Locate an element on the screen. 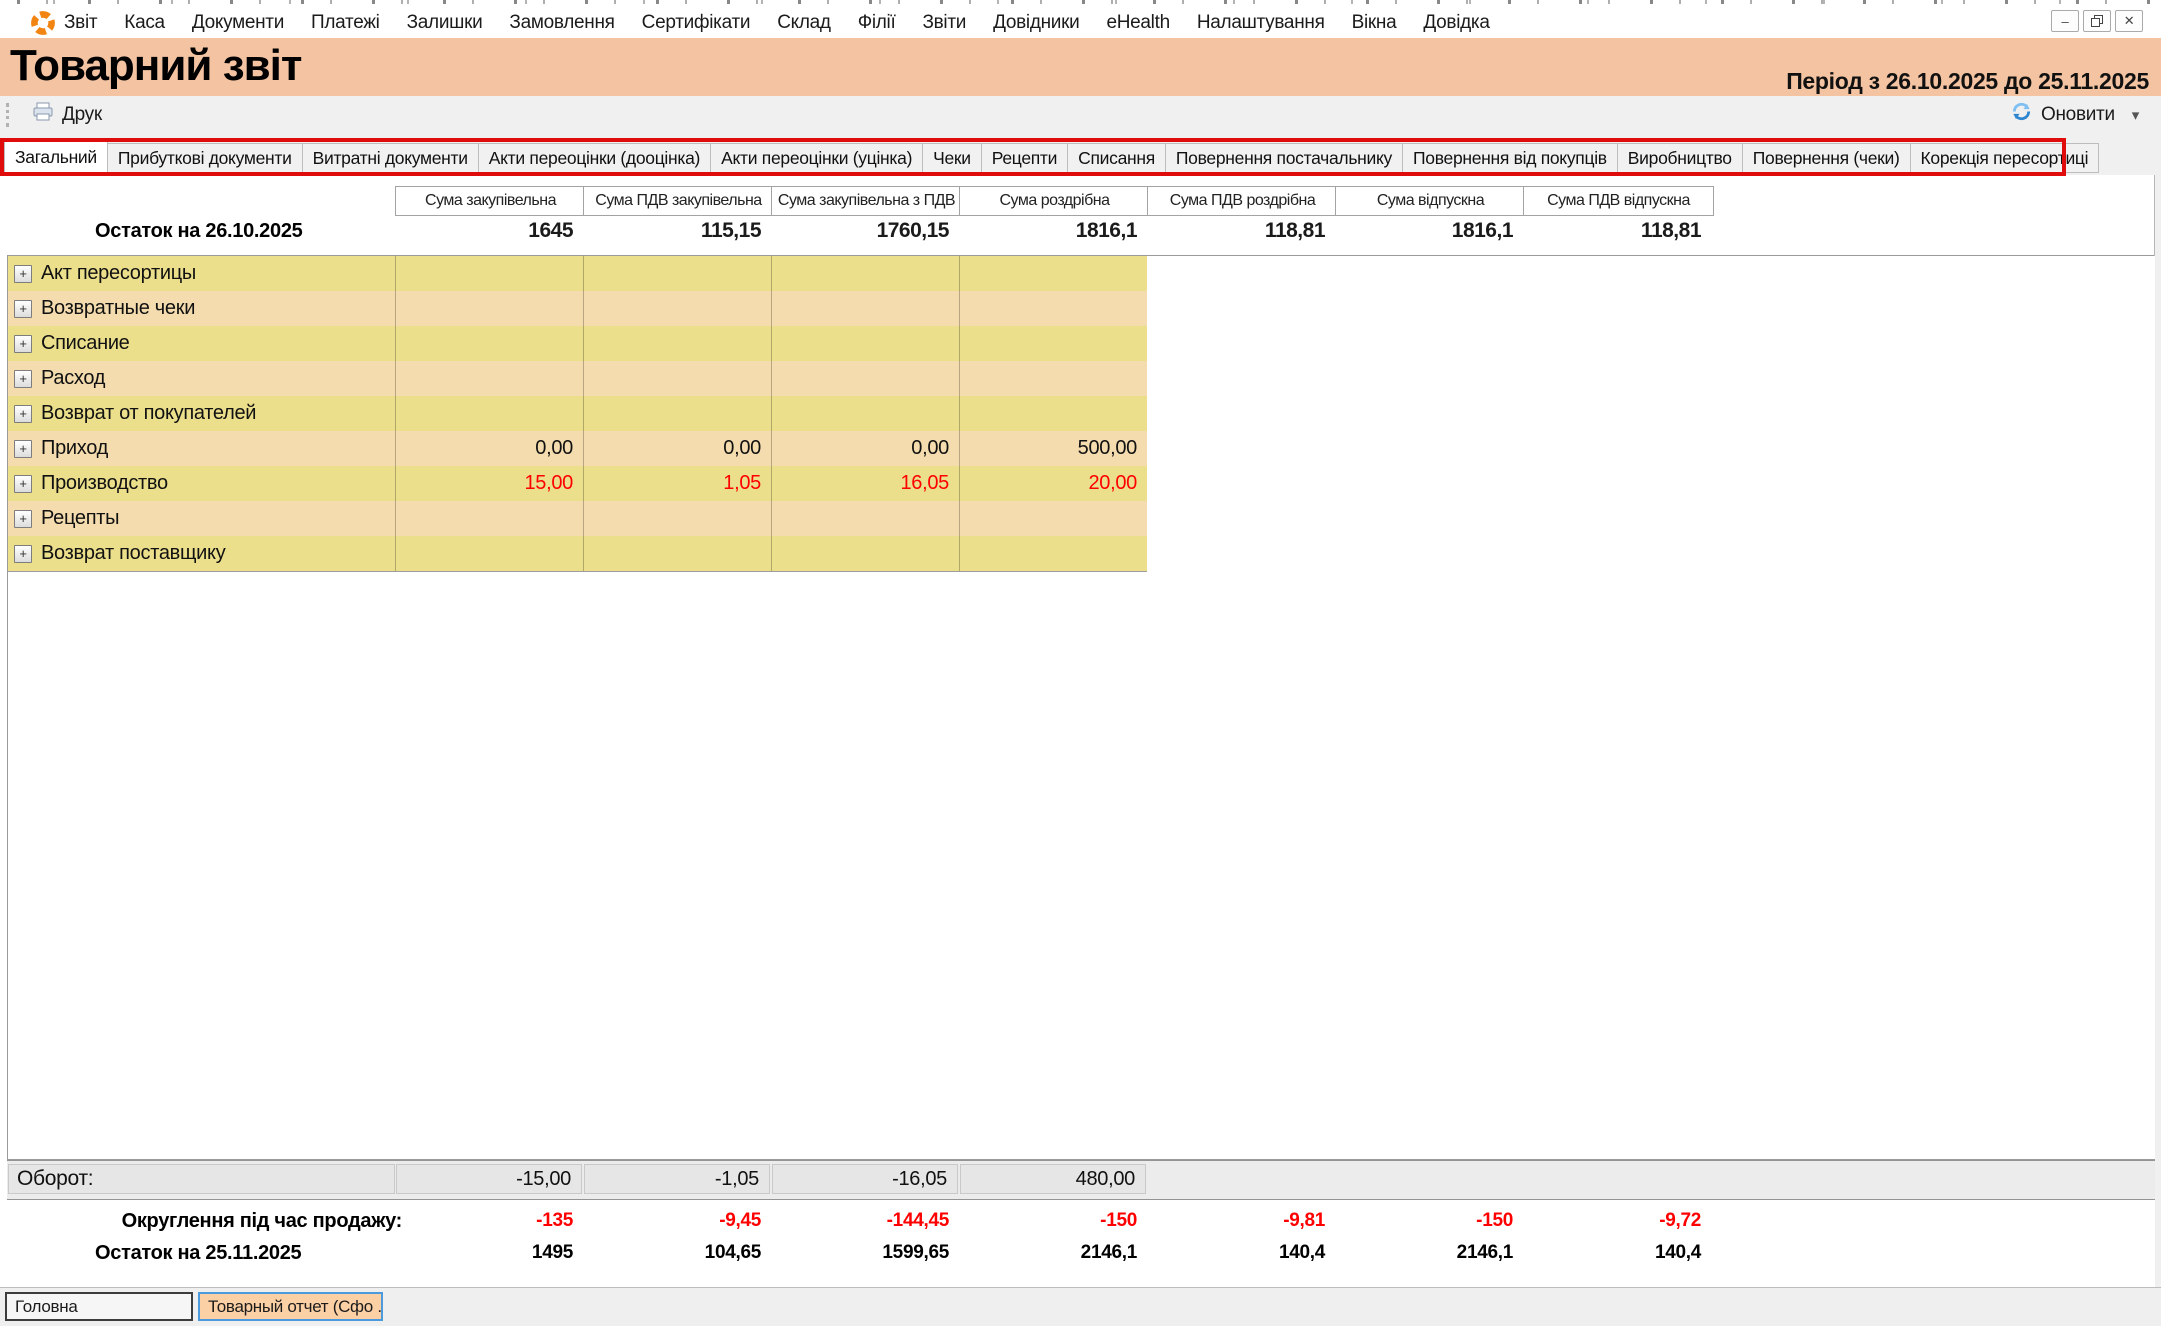  menu-item-10: Довідники is located at coordinates (1036, 22).